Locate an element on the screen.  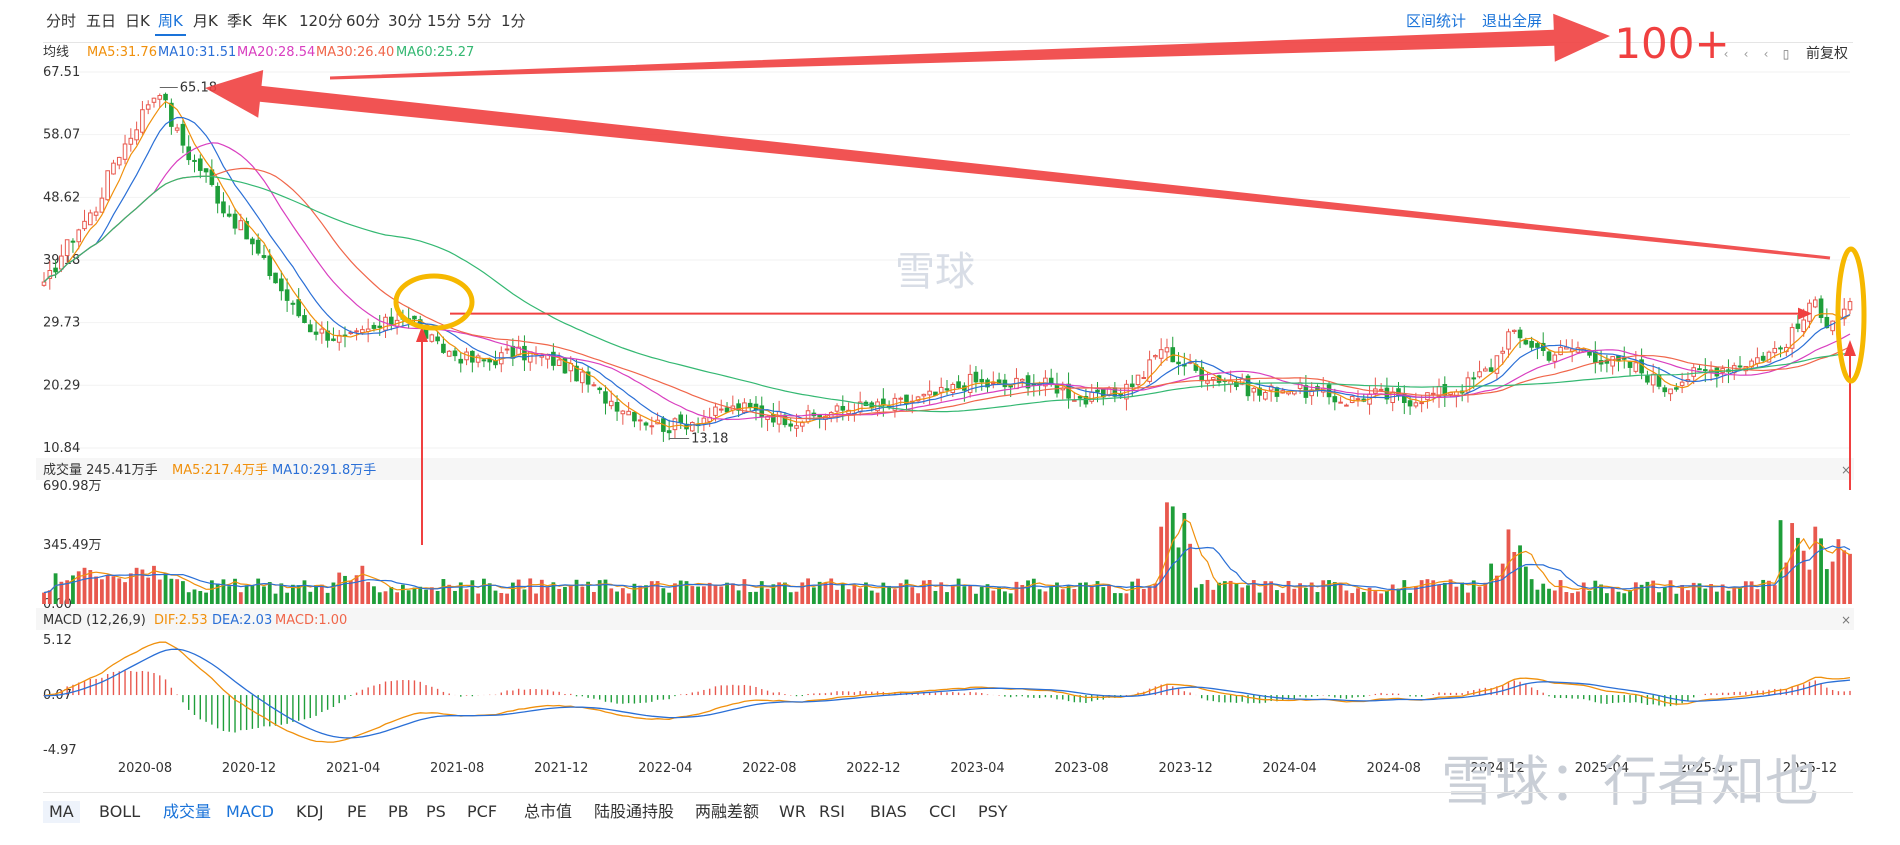
indicator-tab-2: 成交量 is located at coordinates (187, 811).